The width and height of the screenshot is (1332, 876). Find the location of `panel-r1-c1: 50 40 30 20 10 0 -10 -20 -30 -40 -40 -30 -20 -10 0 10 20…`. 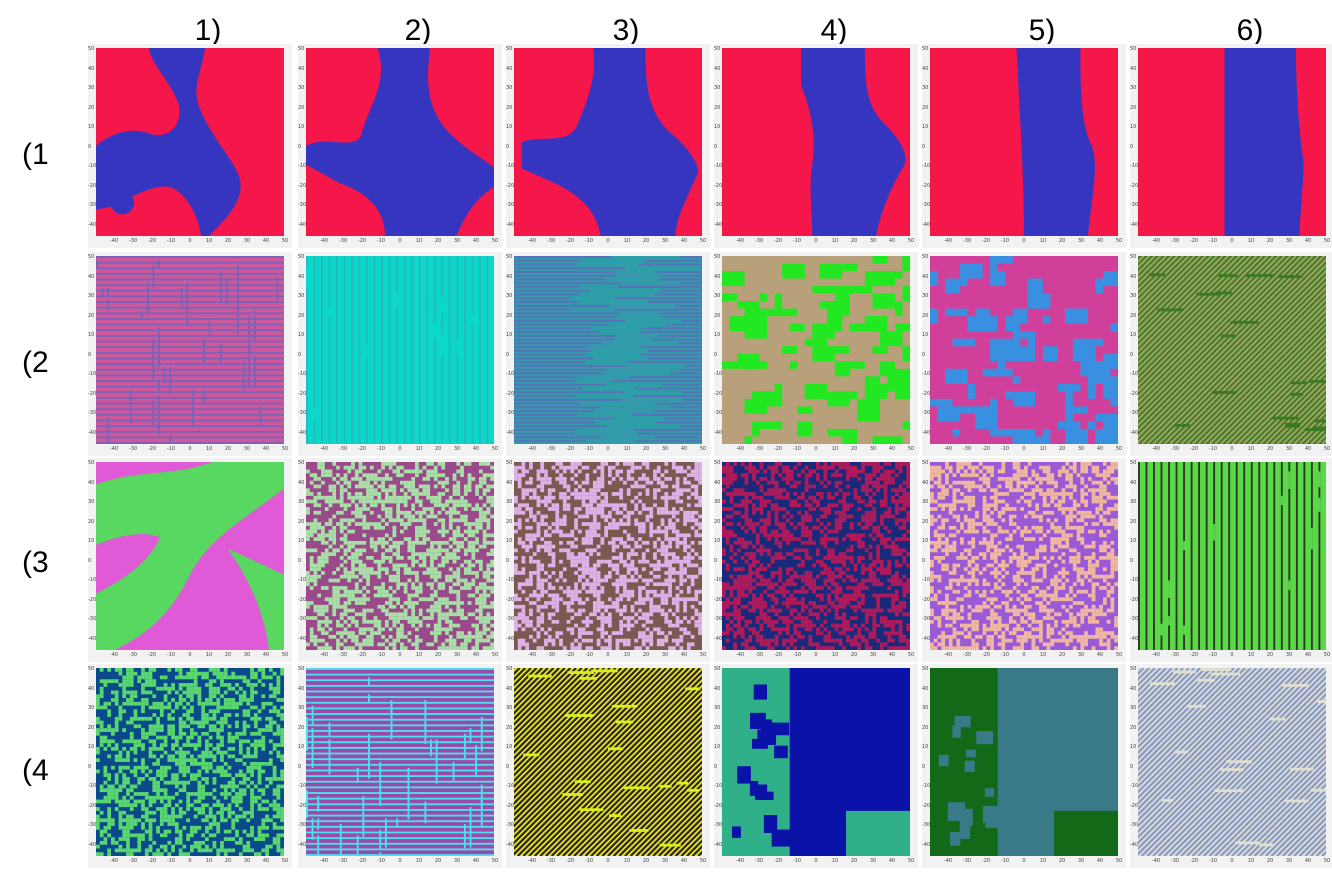

panel-r1-c1: 50 40 30 20 10 0 -10 -20 -30 -40 -40 -30 -20 -10 0 10 20… is located at coordinates (190, 146).